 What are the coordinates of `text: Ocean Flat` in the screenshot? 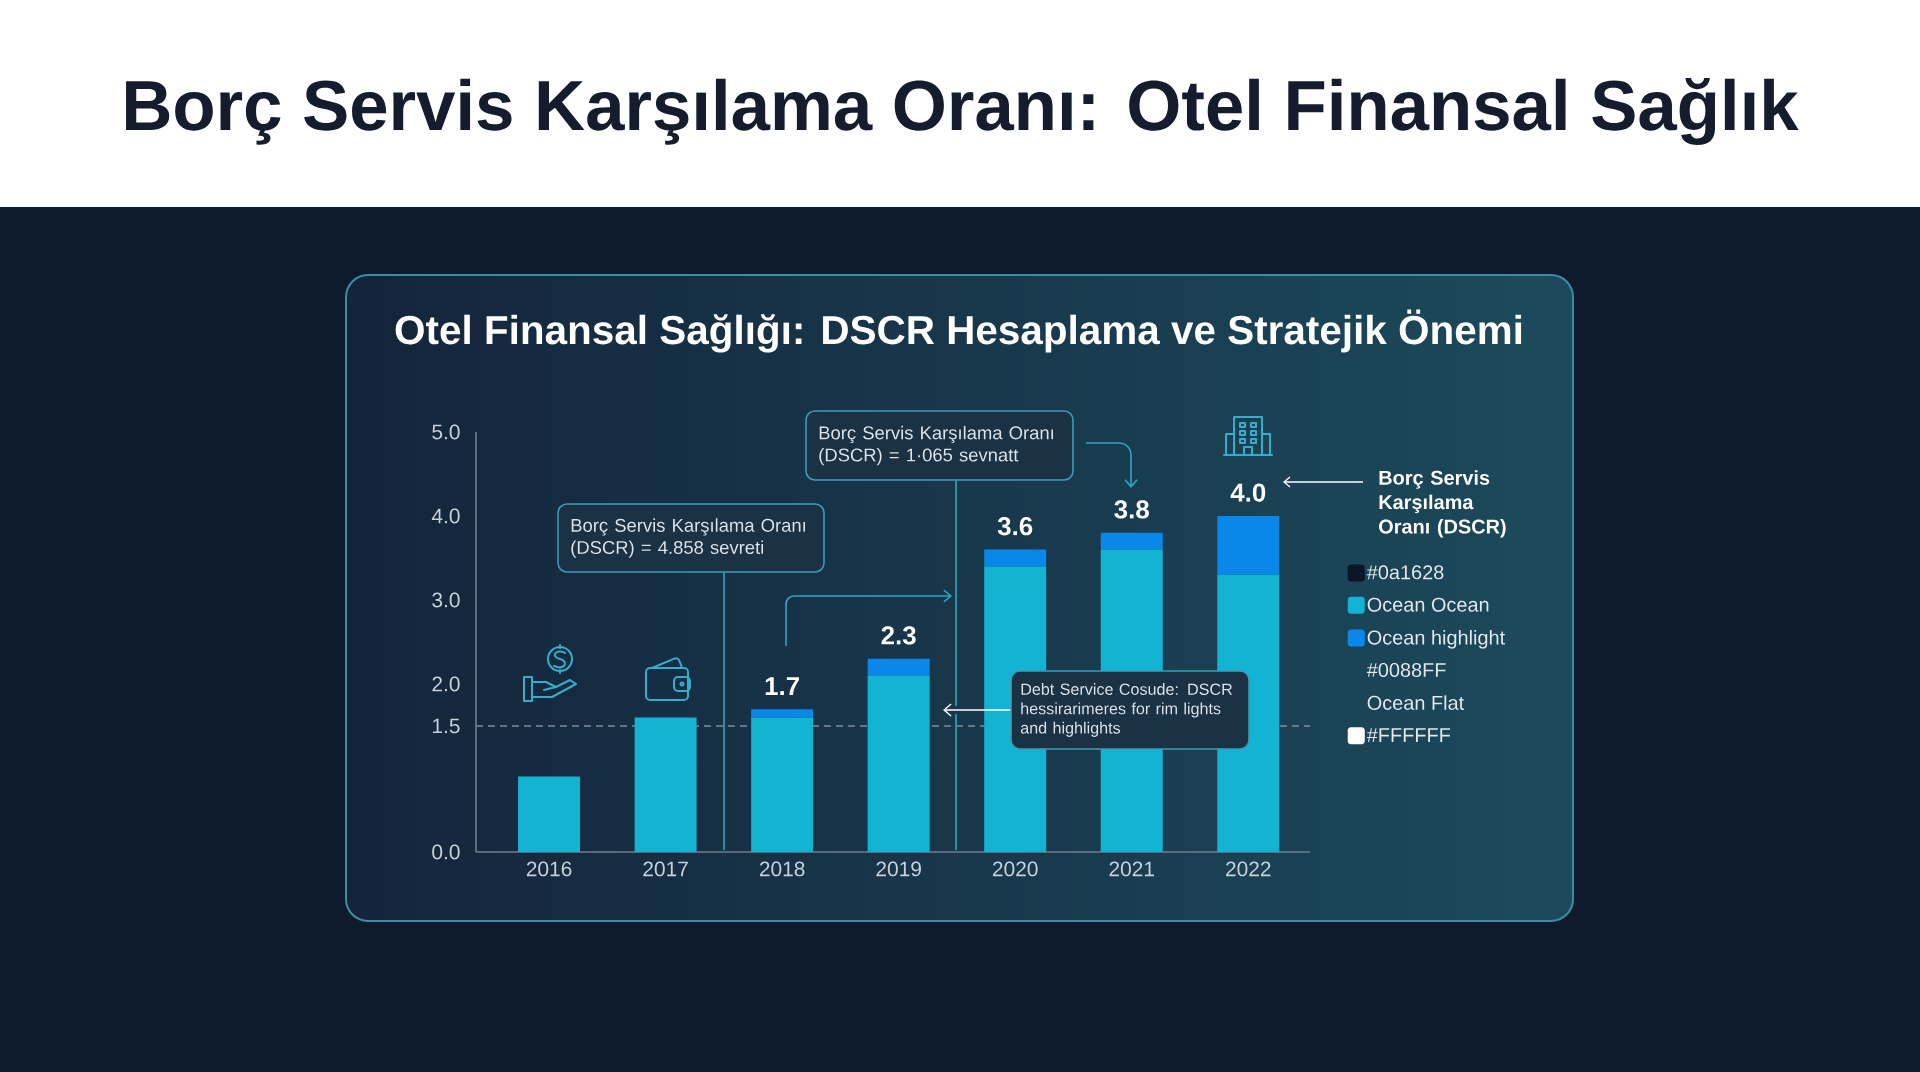 It's located at (1416, 702).